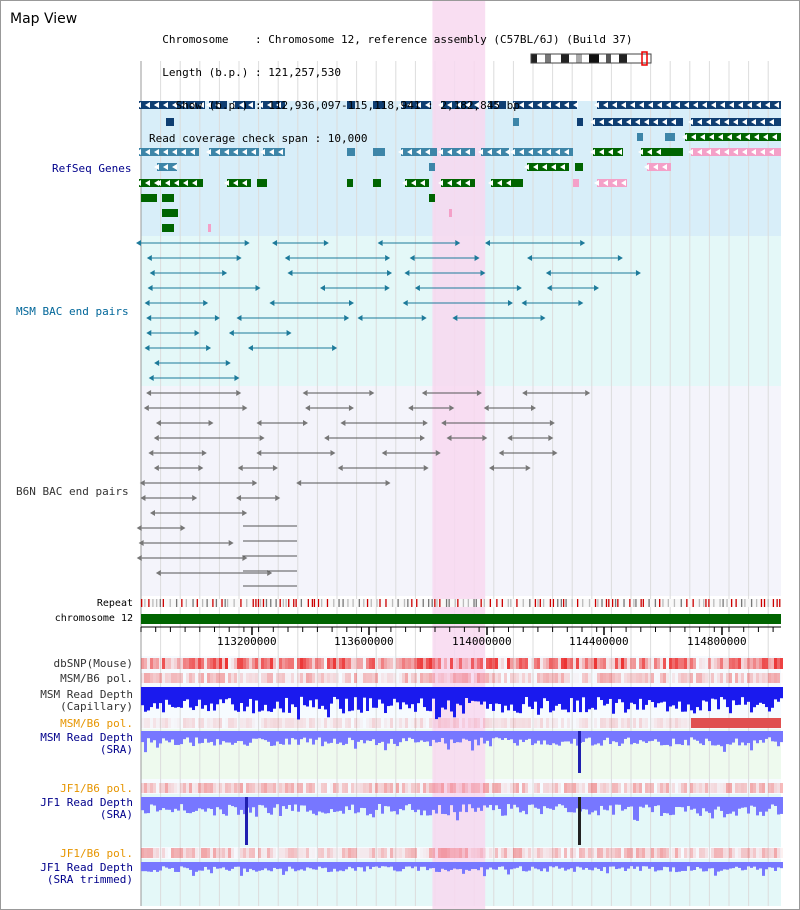 This screenshot has height=910, width=800. What do you see at coordinates (208, 788) in the screenshot?
I see `jf1-pol-cell` at bounding box center [208, 788].